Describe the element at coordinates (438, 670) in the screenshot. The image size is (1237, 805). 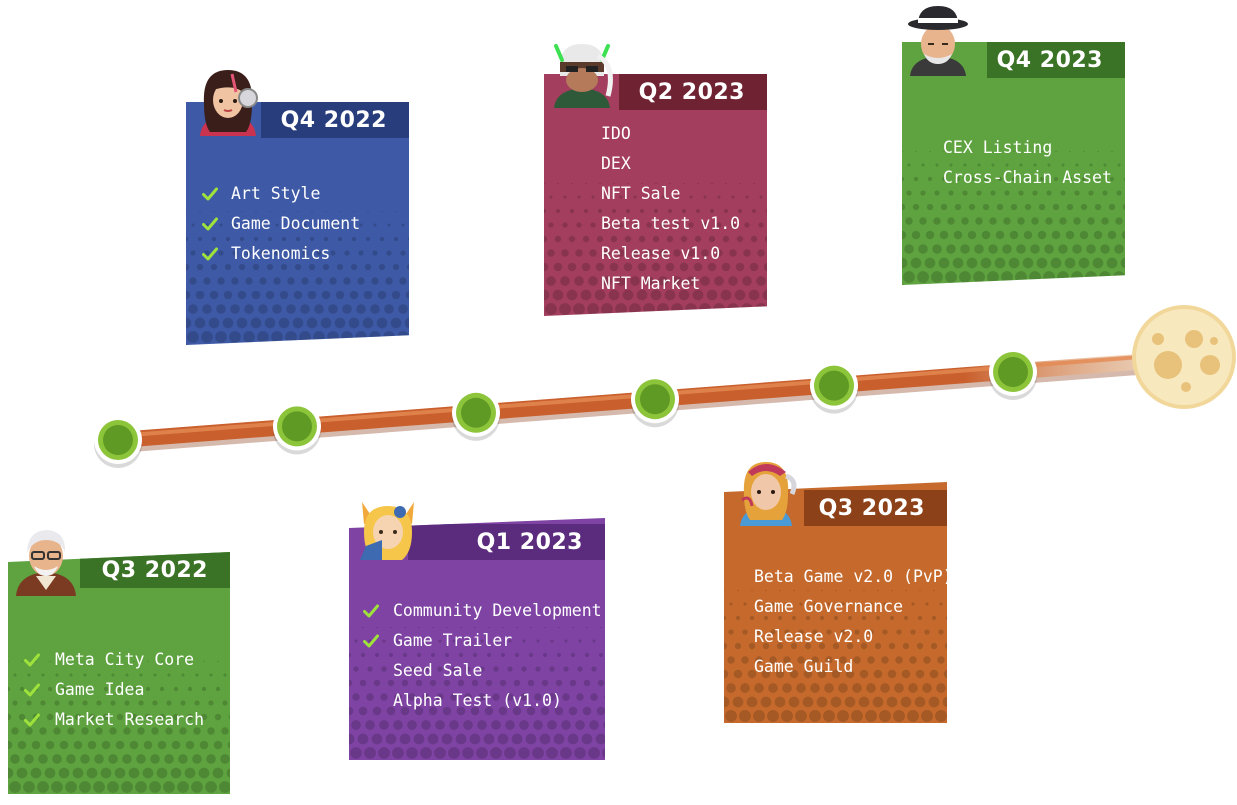
I see `task-label: Seed Sale` at that location.